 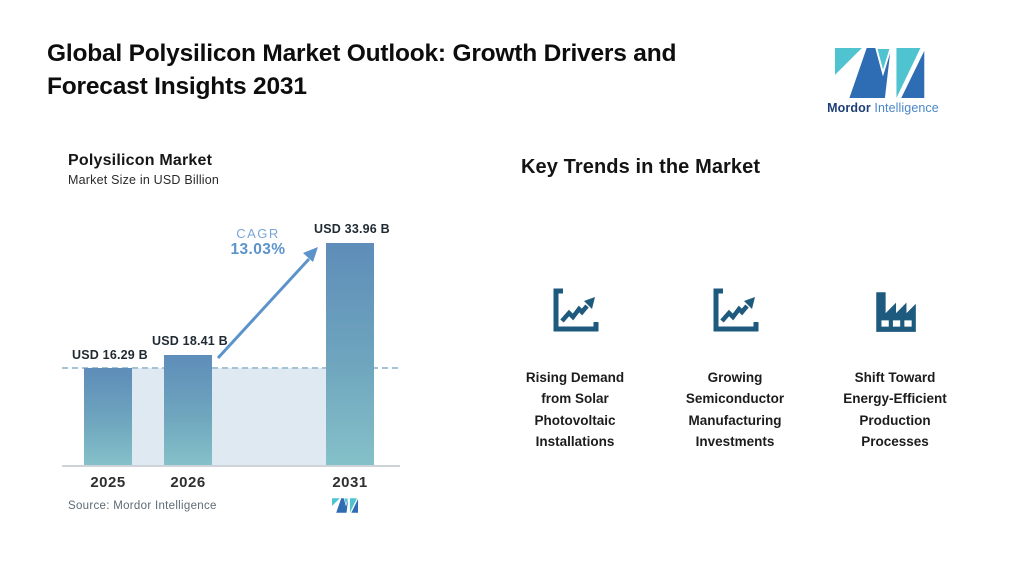 I want to click on x-tick-2031: 2031, so click(x=350, y=482).